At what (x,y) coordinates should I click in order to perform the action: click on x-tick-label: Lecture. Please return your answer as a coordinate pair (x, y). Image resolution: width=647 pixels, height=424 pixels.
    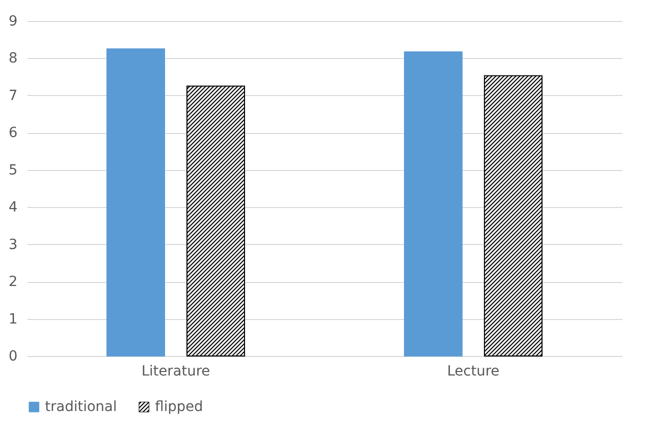
    Looking at the image, I should click on (473, 372).